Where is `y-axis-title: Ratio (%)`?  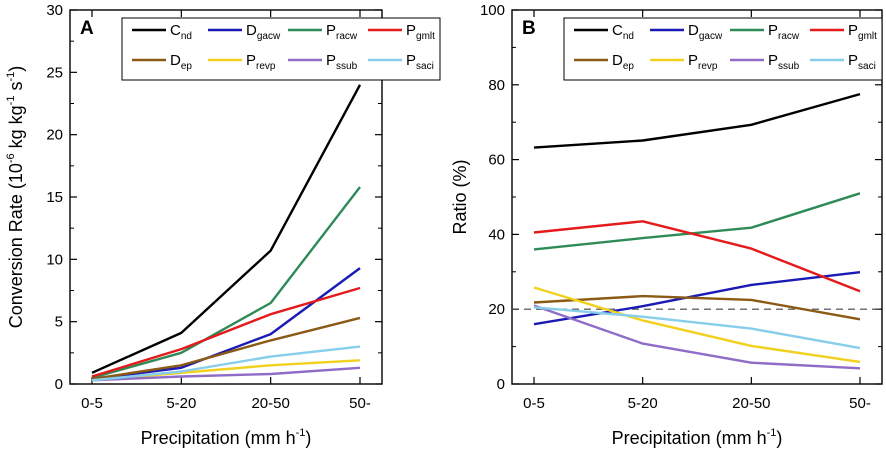
y-axis-title: Ratio (%) is located at coordinates (460, 196).